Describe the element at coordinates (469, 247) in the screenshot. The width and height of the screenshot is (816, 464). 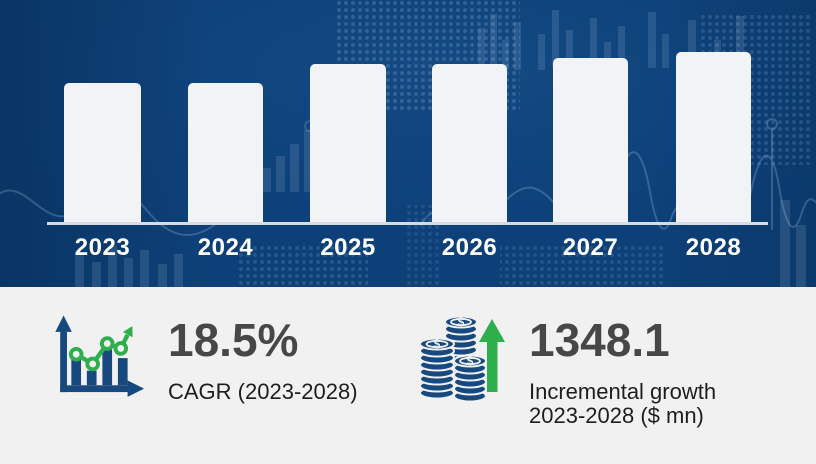
I see `year-label-2026: 2026` at that location.